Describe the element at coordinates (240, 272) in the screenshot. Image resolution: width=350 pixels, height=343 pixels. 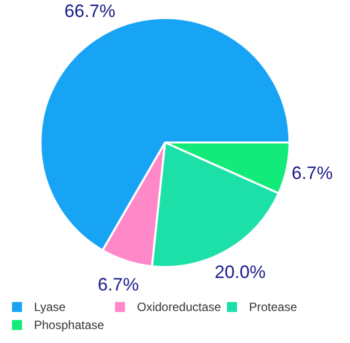
I see `data-label: 20.0%` at that location.